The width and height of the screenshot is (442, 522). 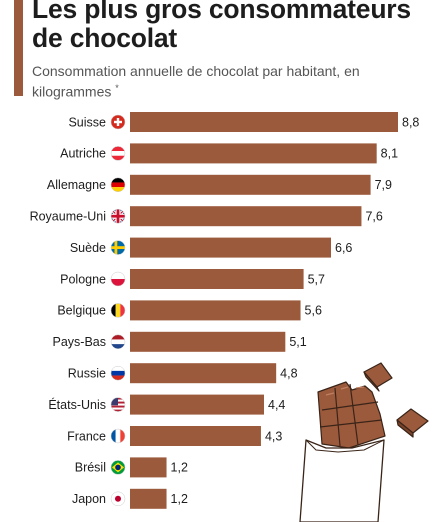 I want to click on category-label: Suède, so click(x=88, y=248).